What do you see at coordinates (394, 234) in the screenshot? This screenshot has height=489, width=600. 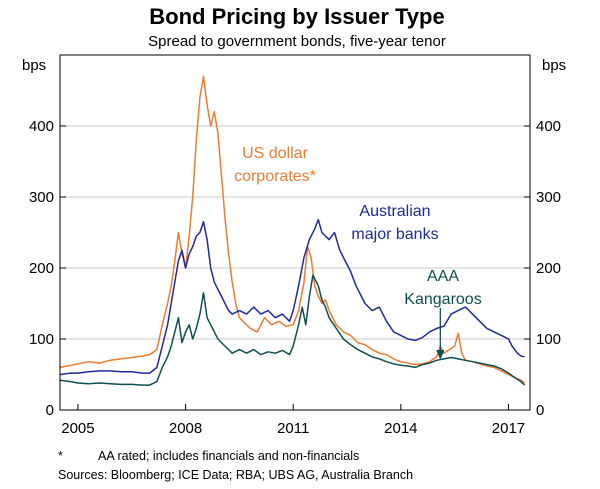 I see `series-label-australian-major-banks-2: major banks` at bounding box center [394, 234].